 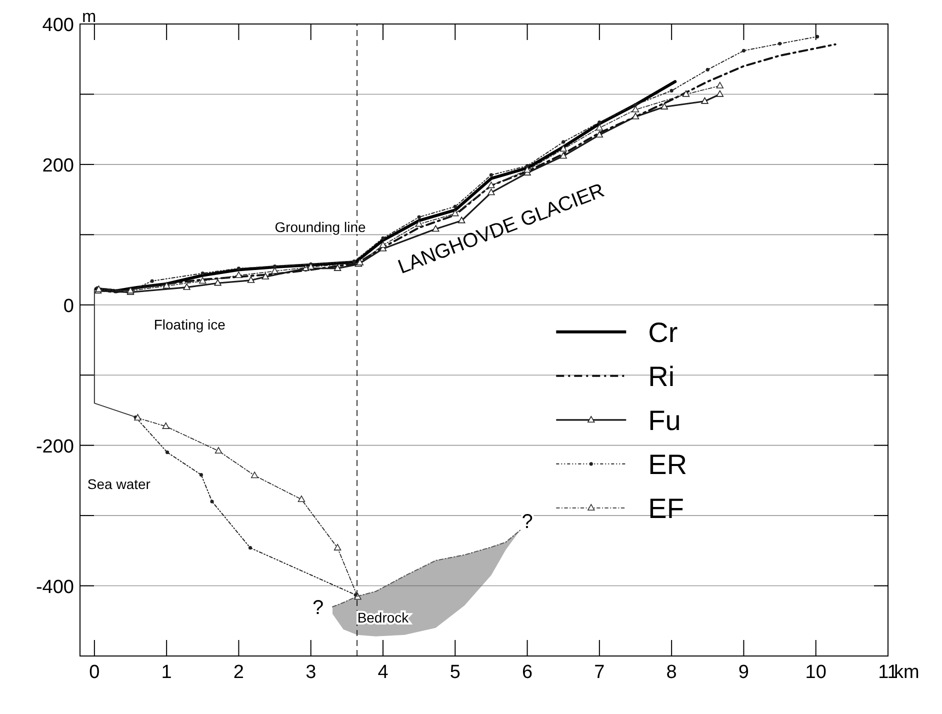 I want to click on x-axis-title: km, so click(x=907, y=672).